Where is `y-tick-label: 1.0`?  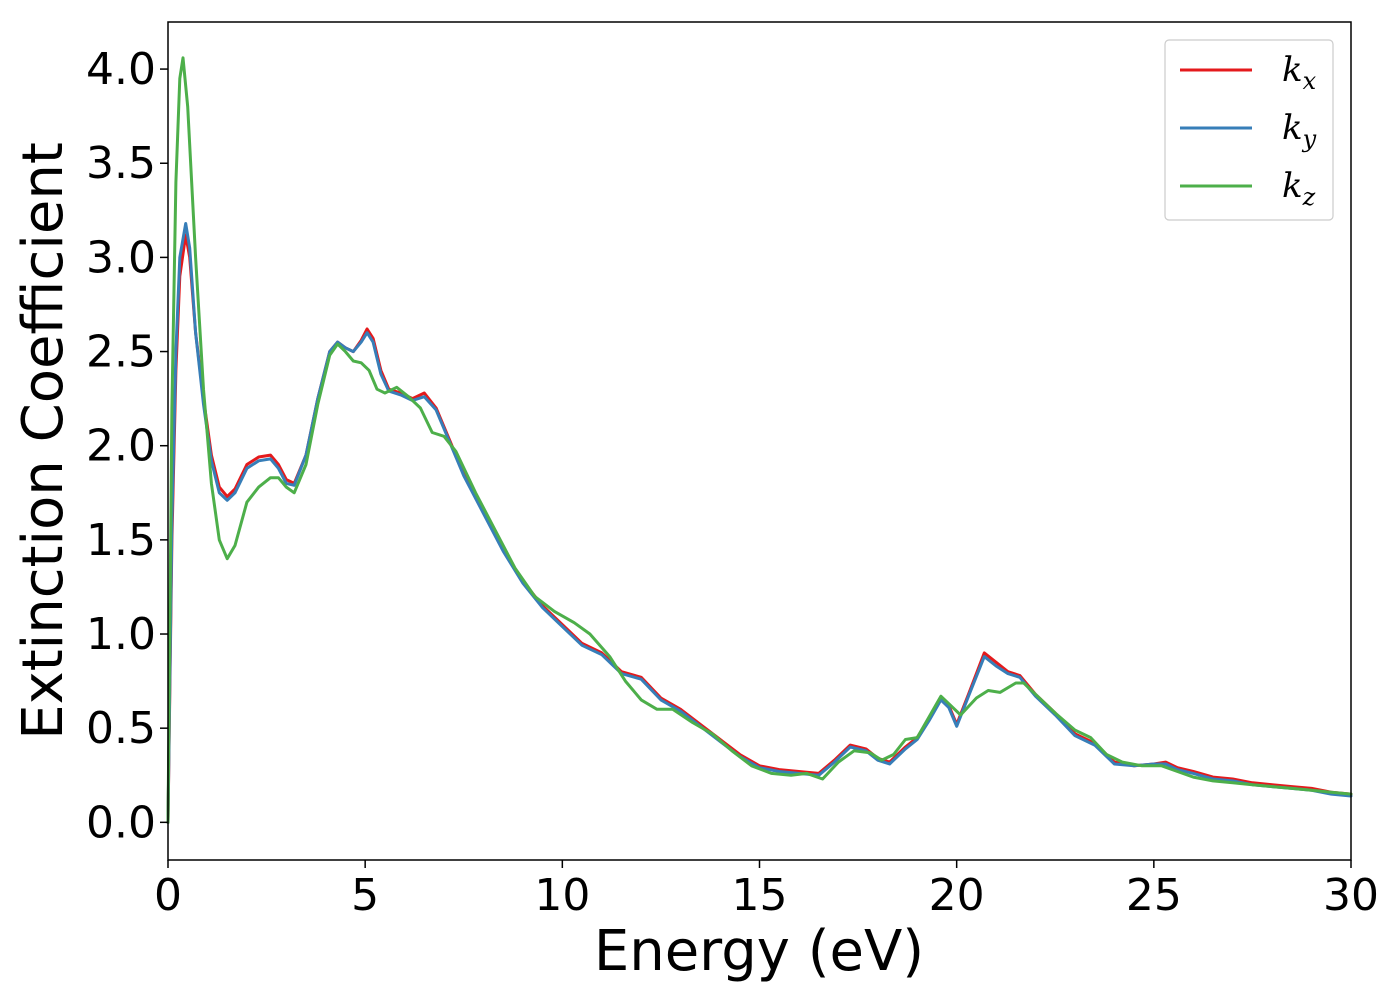
y-tick-label: 1.0 is located at coordinates (121, 634).